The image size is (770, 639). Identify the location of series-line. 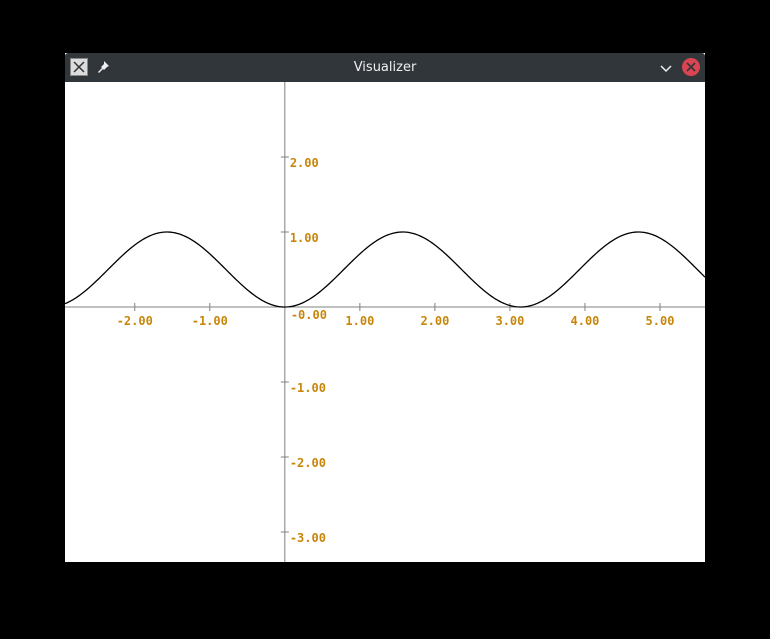
(385, 269).